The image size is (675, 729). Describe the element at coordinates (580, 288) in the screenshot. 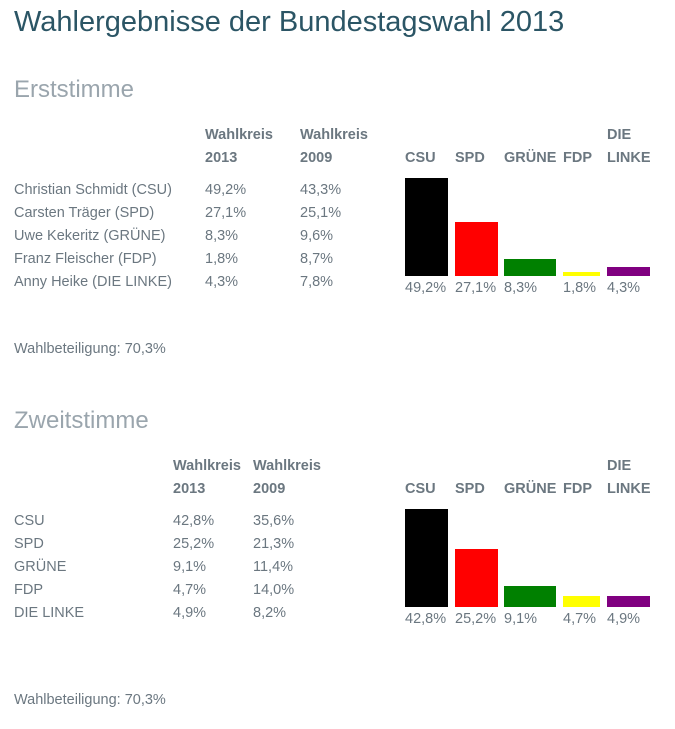

I see `value-label: 1,8%` at that location.